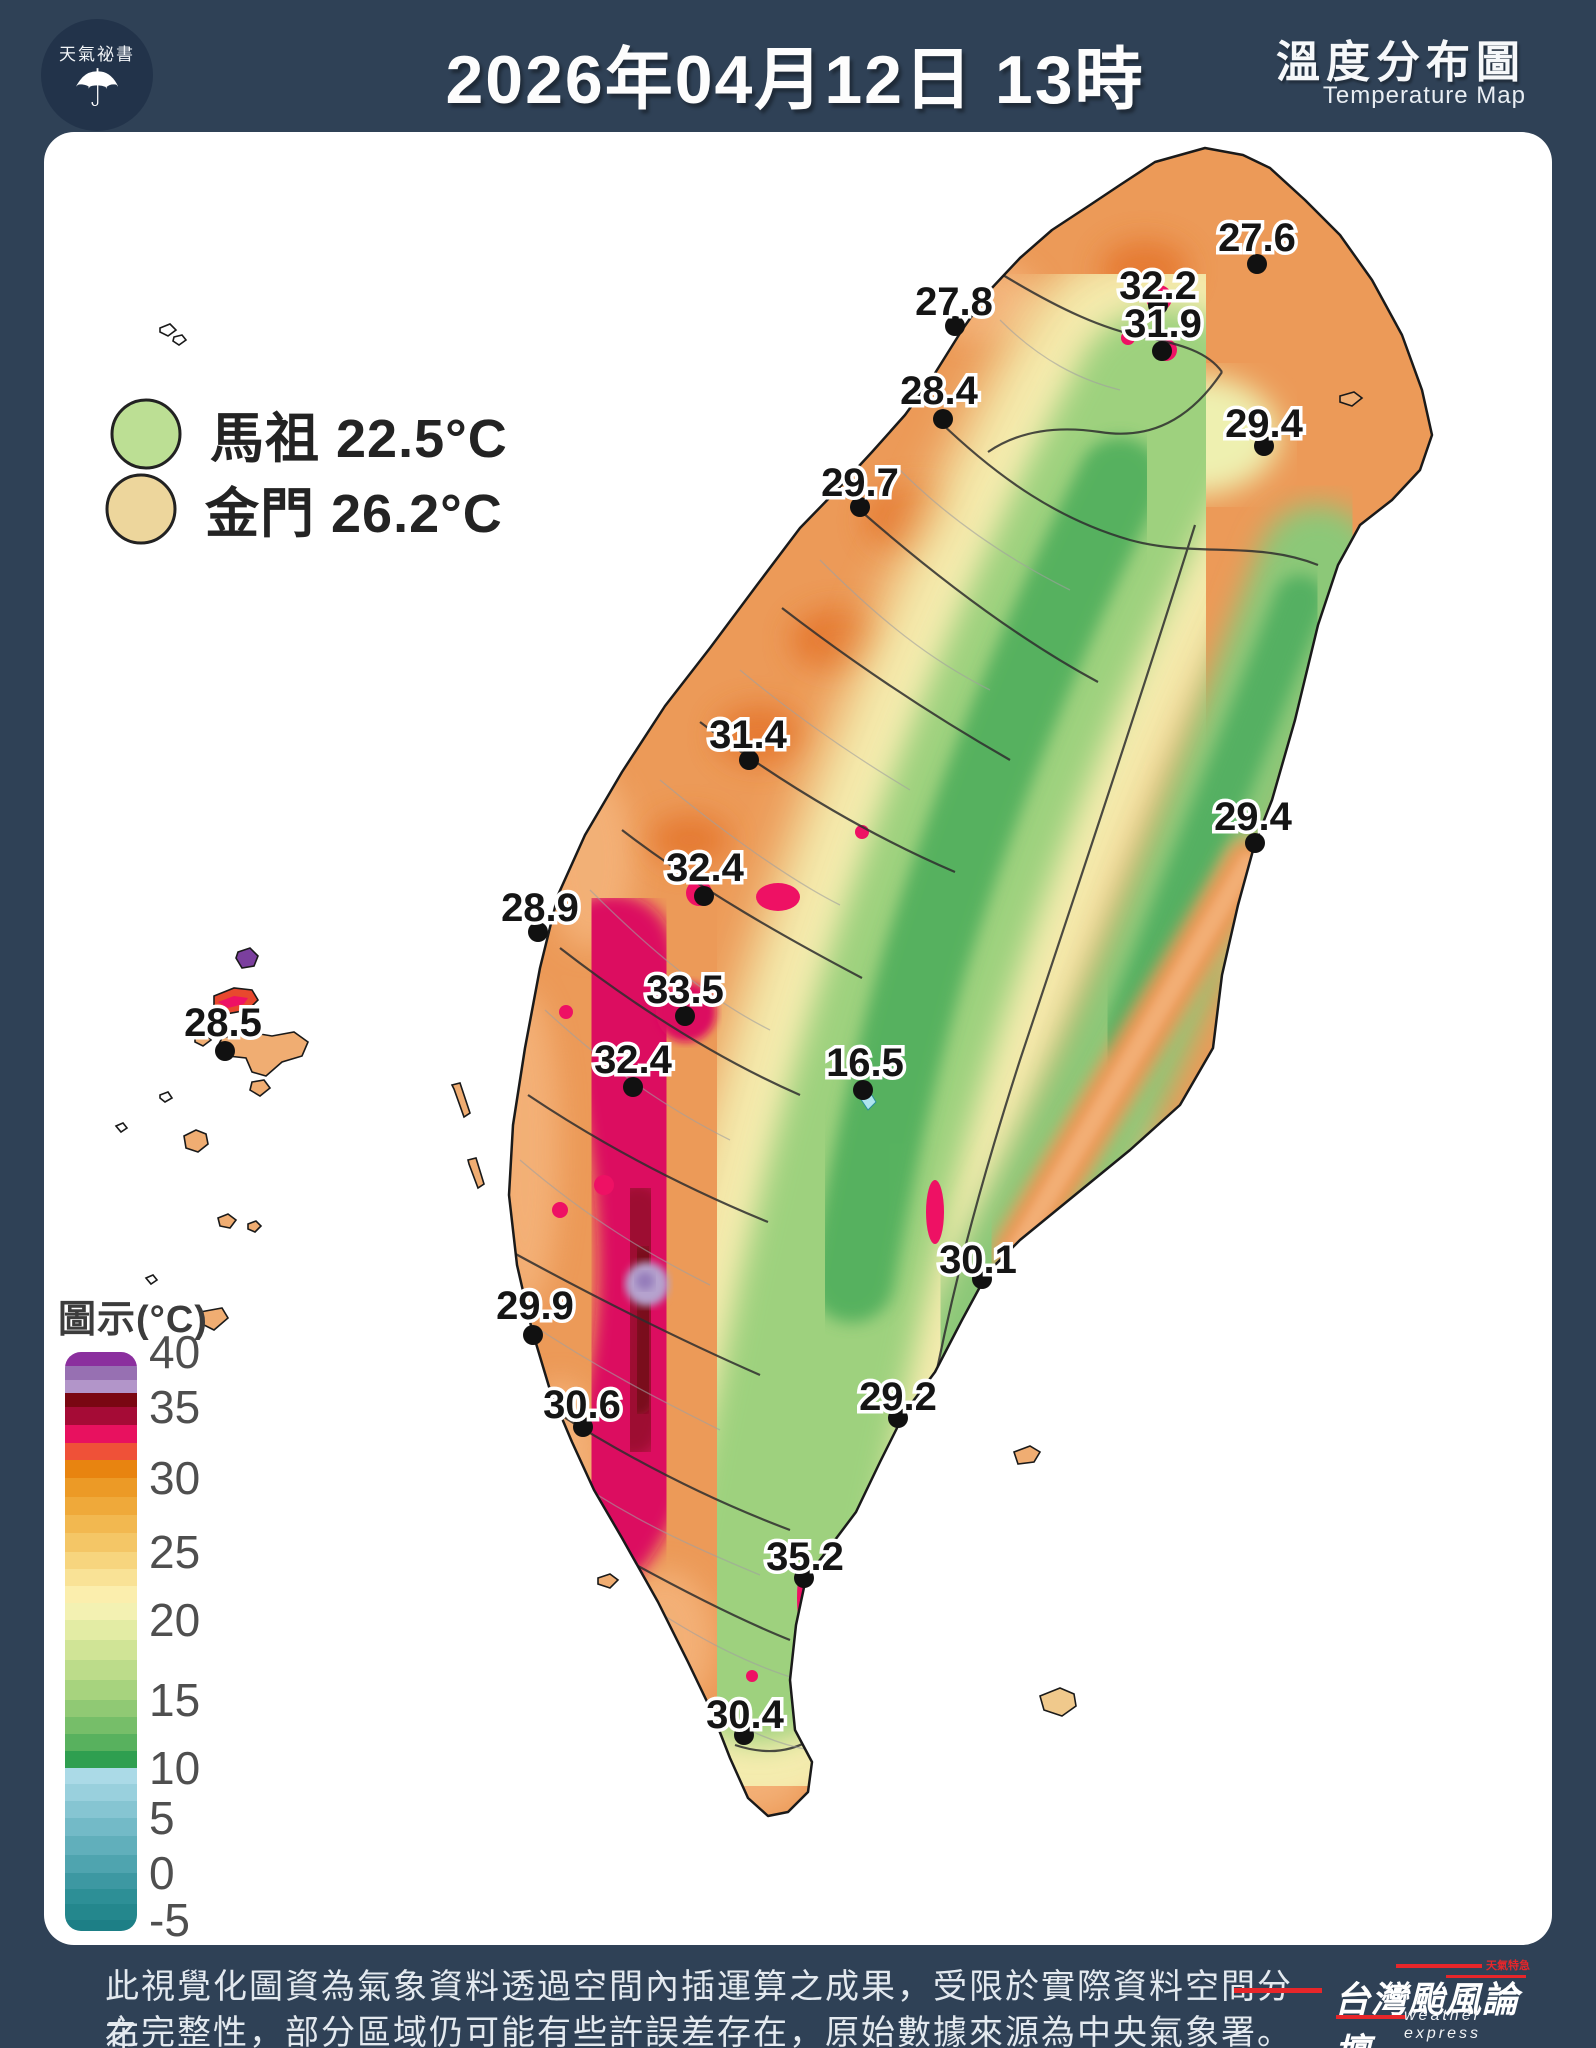 This screenshot has width=1596, height=2048. What do you see at coordinates (133, 1320) in the screenshot?
I see `colorbar-title: 圖示(°C)` at bounding box center [133, 1320].